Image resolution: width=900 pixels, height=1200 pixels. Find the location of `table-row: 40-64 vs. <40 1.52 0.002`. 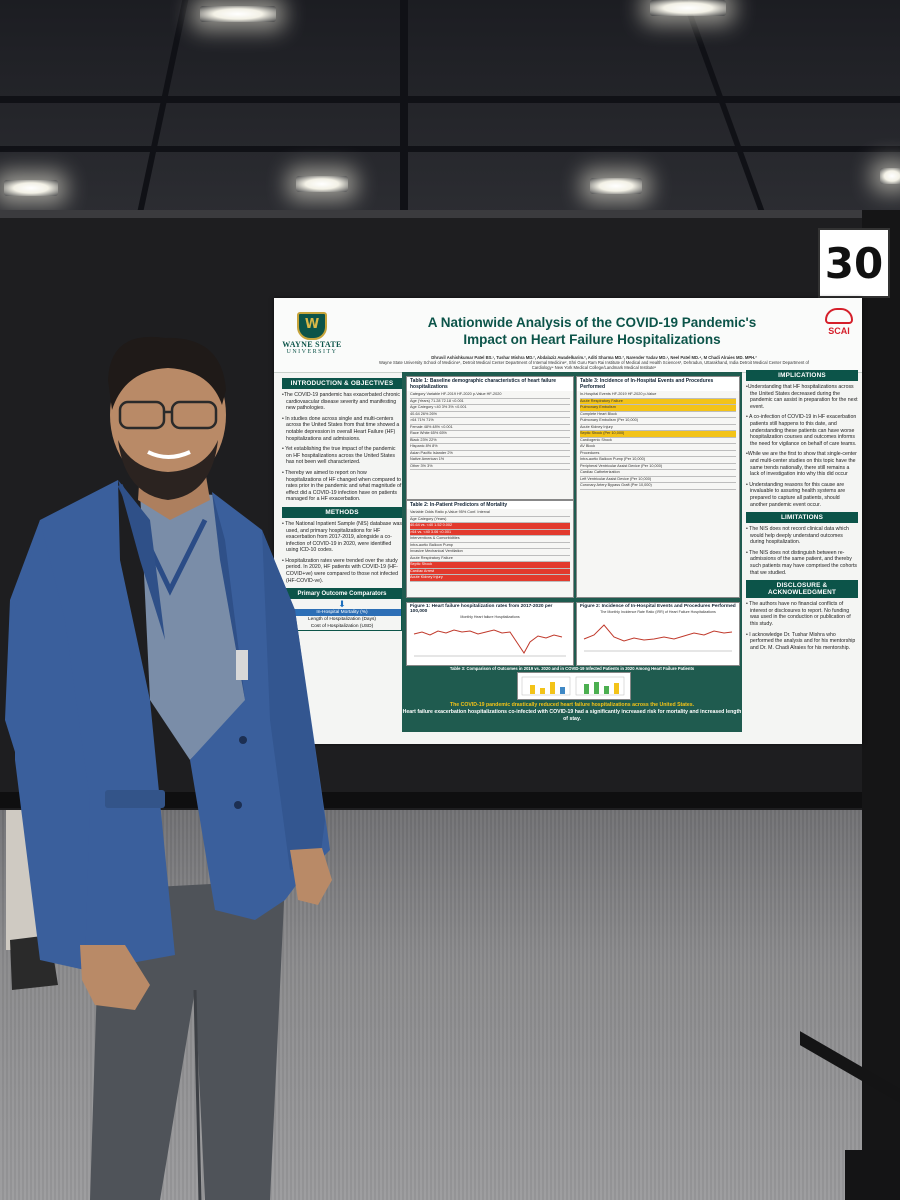

table-row: 40-64 vs. <40 1.52 0.002 is located at coordinates (490, 526).